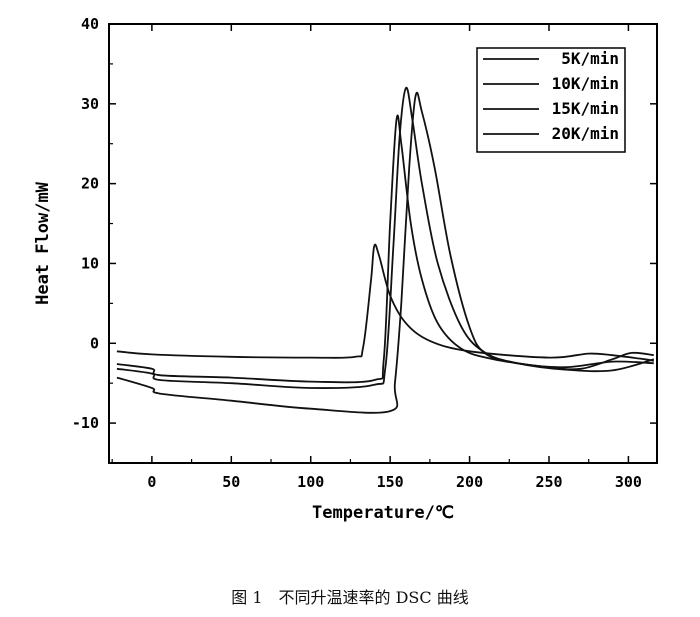 Image resolution: width=700 pixels, height=617 pixels. I want to click on legend: 5K/min 10K/min 15K/min 20K/min, so click(551, 100).